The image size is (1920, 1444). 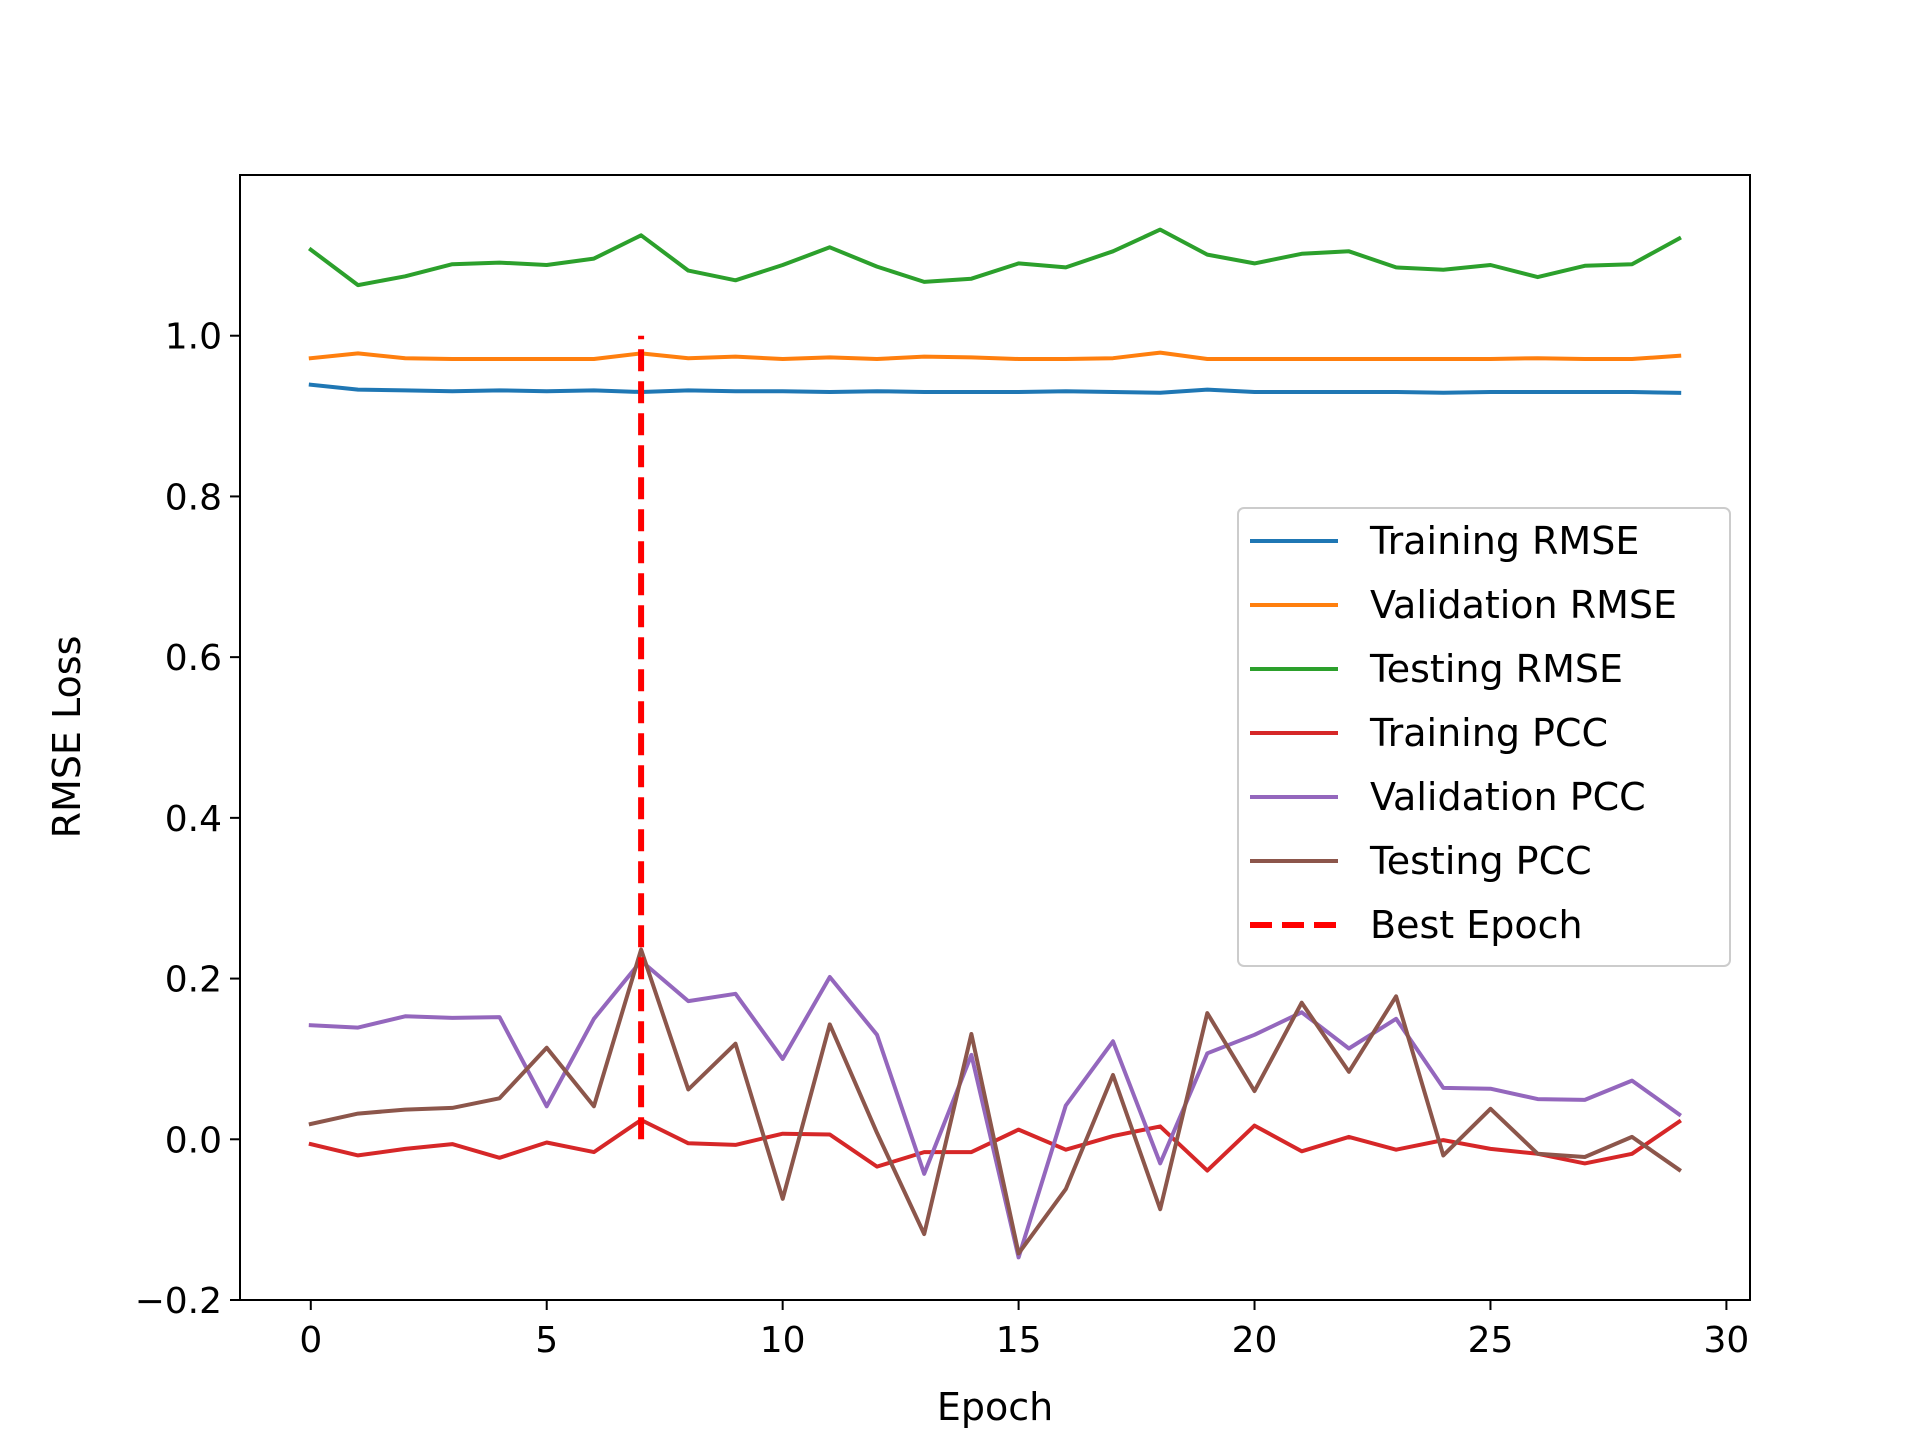 I want to click on series-line-testing-rmse, so click(x=994, y=257).